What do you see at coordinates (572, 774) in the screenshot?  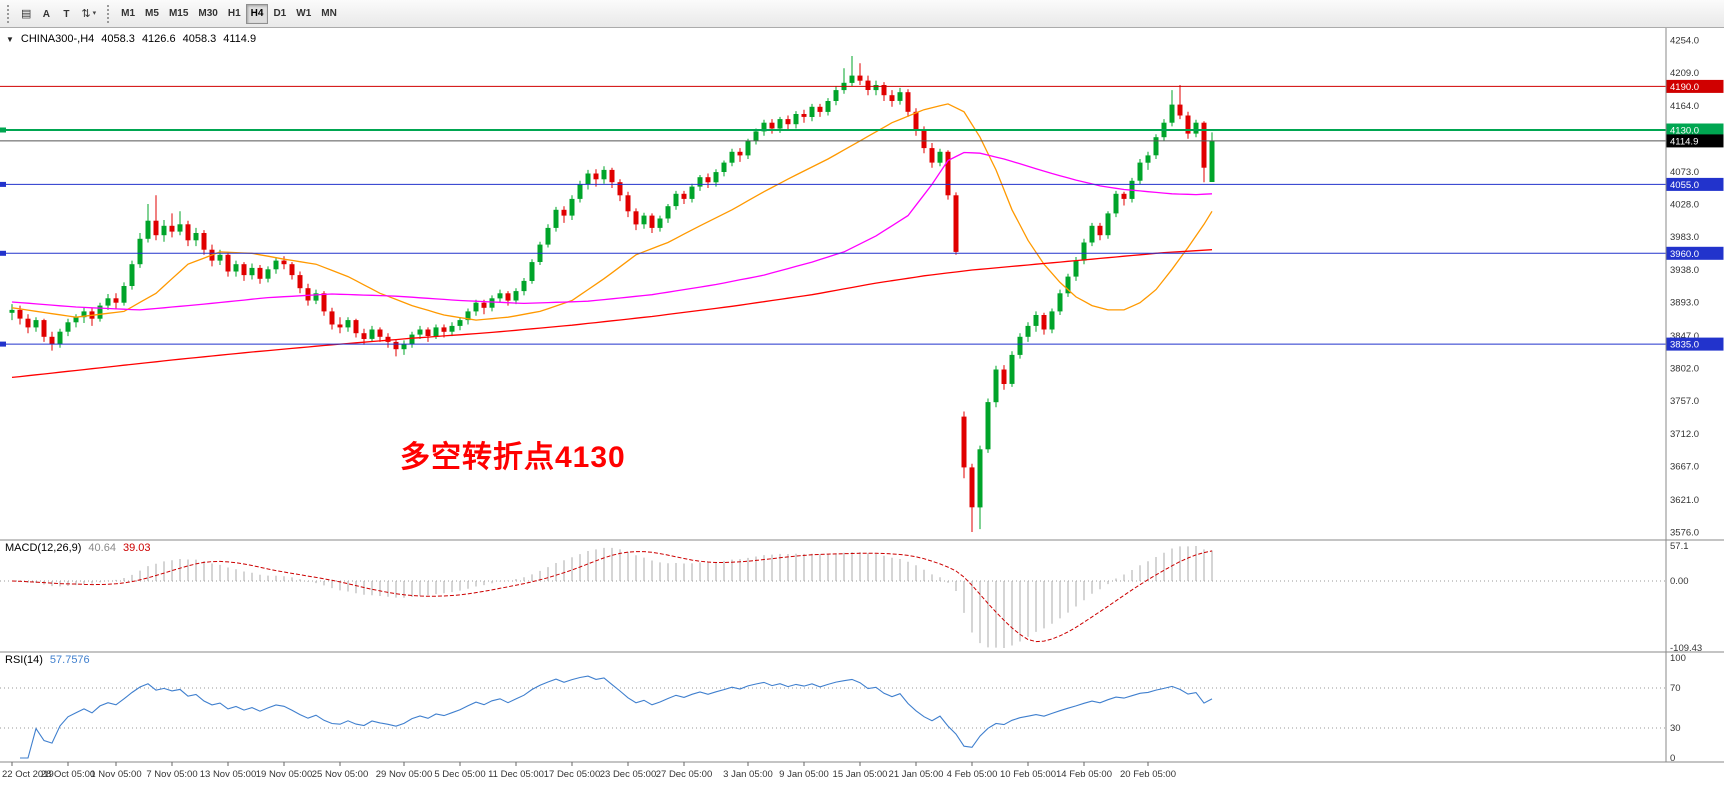 I see `time-axis-label: 17 Dec 05:00` at bounding box center [572, 774].